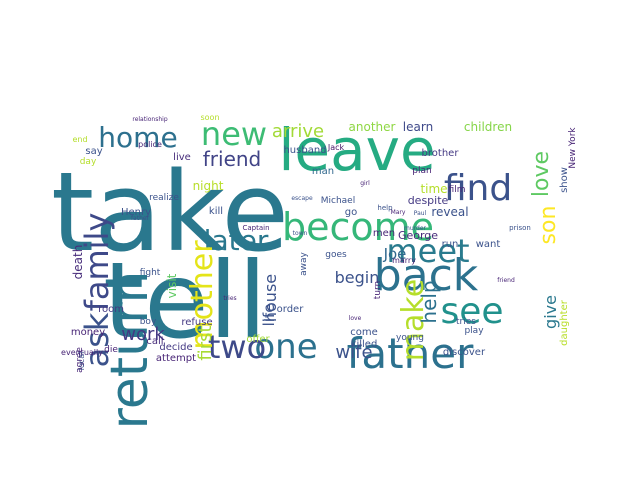 The height and width of the screenshot is (480, 640). I want to click on cloud-word: mother, so click(202, 295).